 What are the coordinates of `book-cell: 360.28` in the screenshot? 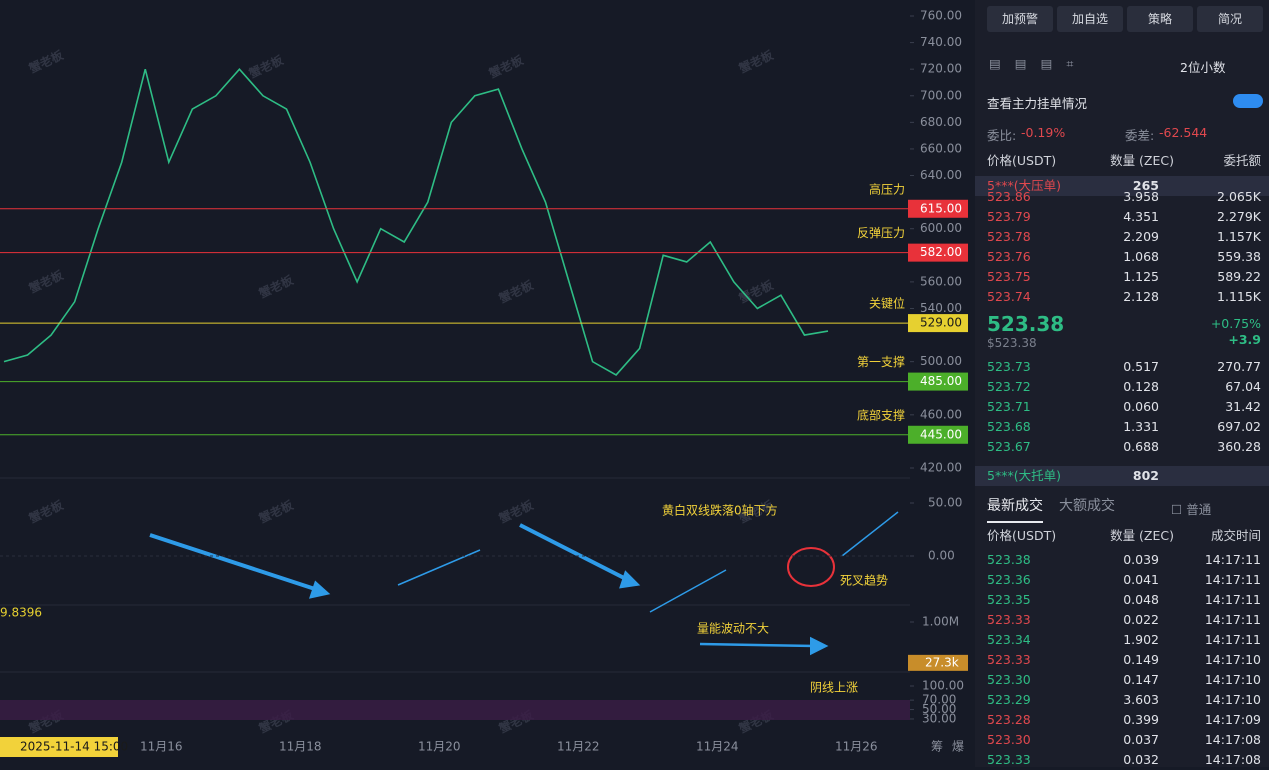 It's located at (1239, 446).